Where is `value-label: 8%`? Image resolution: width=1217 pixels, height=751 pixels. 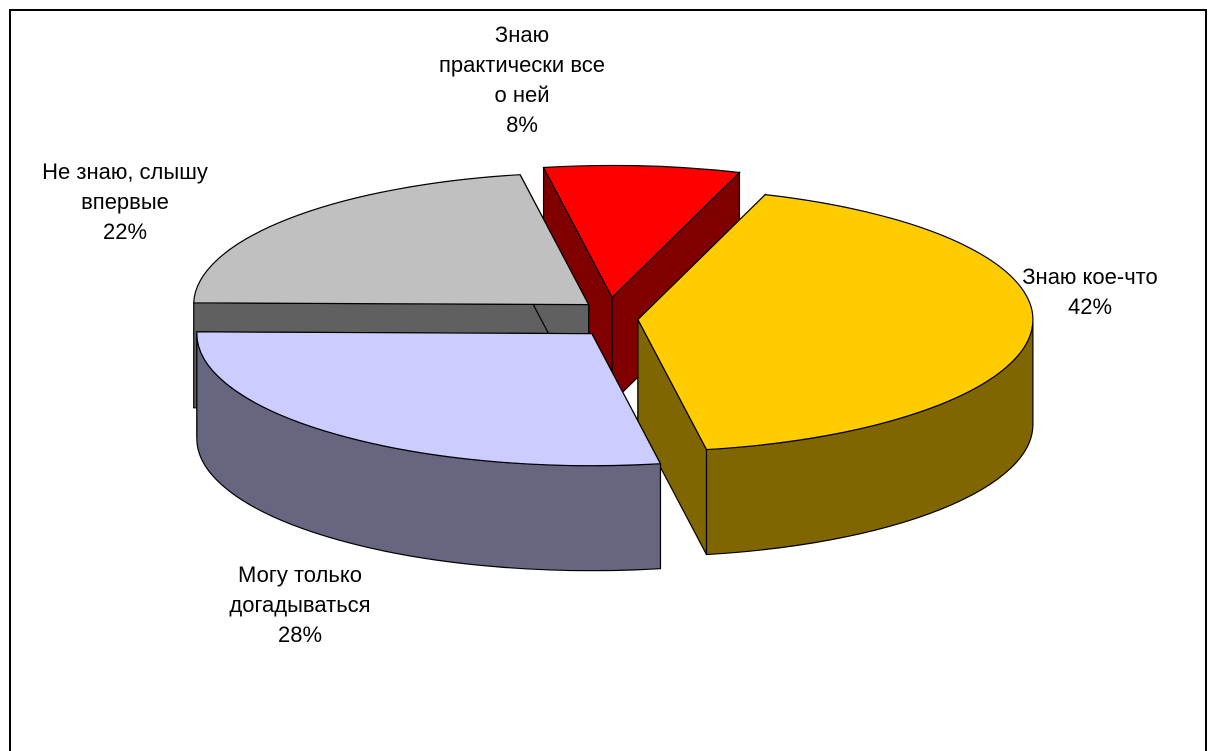 value-label: 8% is located at coordinates (522, 124).